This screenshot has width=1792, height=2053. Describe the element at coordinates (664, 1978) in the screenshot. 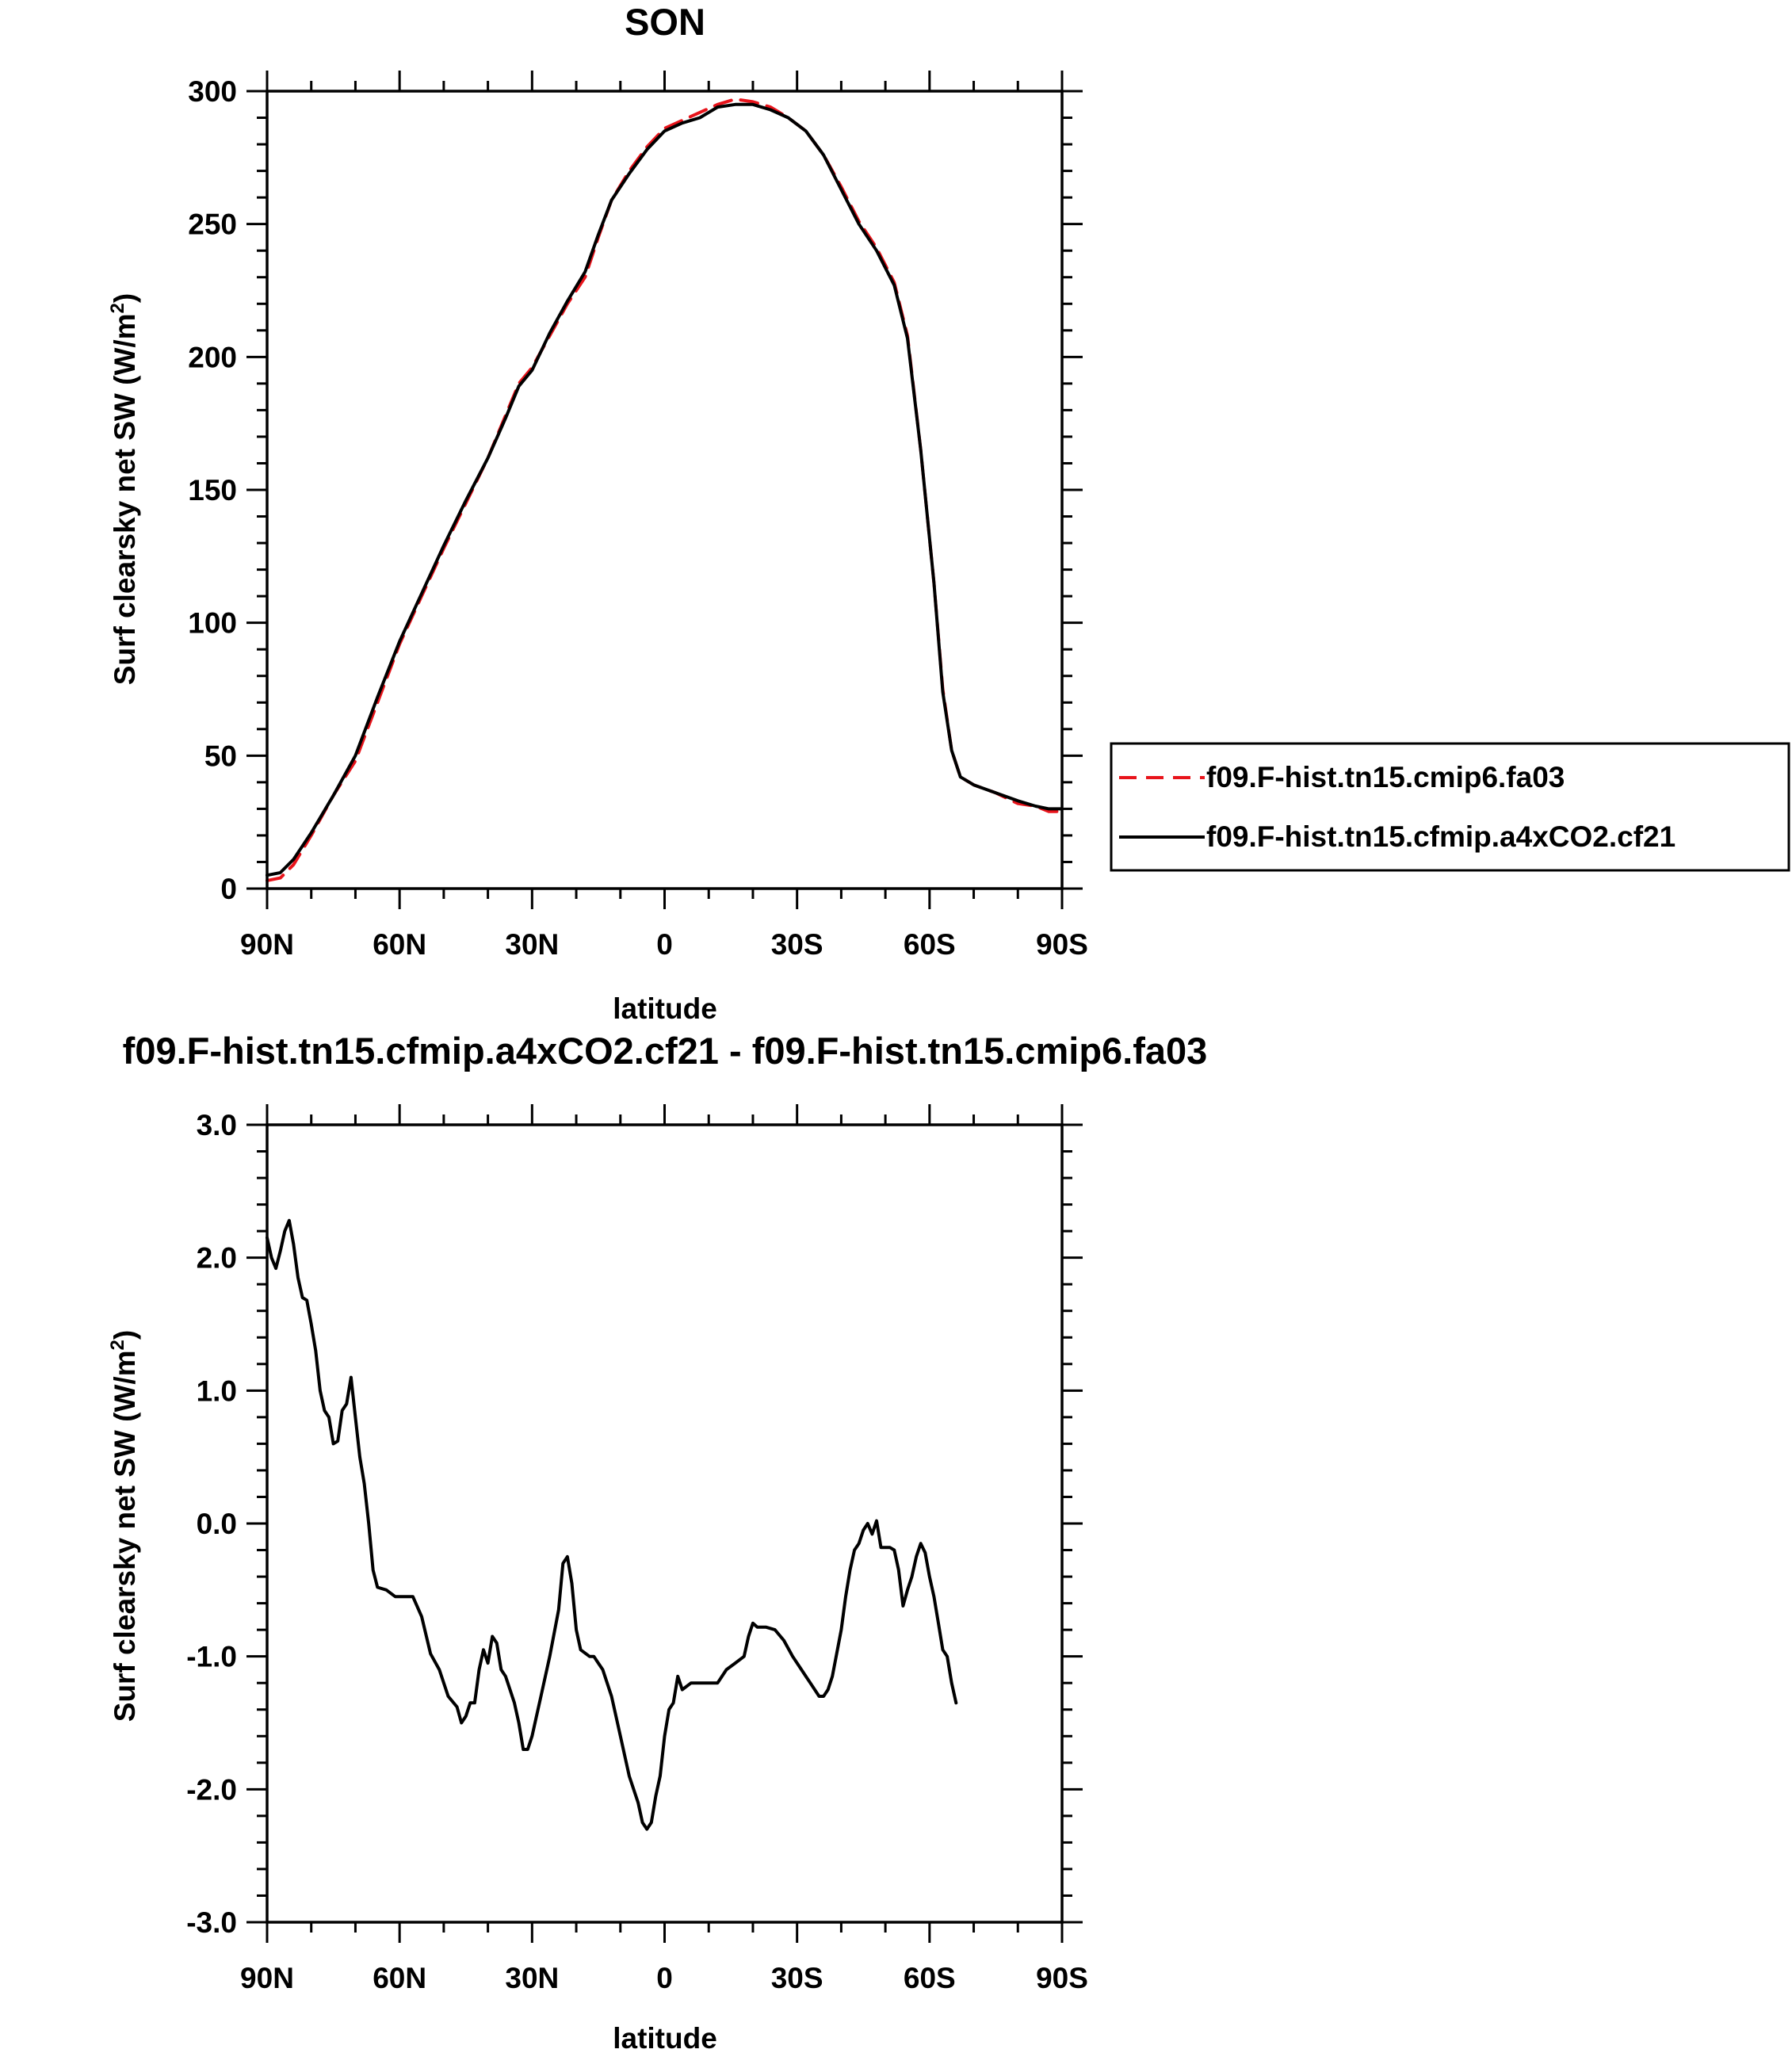

I see `bottom-xtick-label-3: 0` at that location.